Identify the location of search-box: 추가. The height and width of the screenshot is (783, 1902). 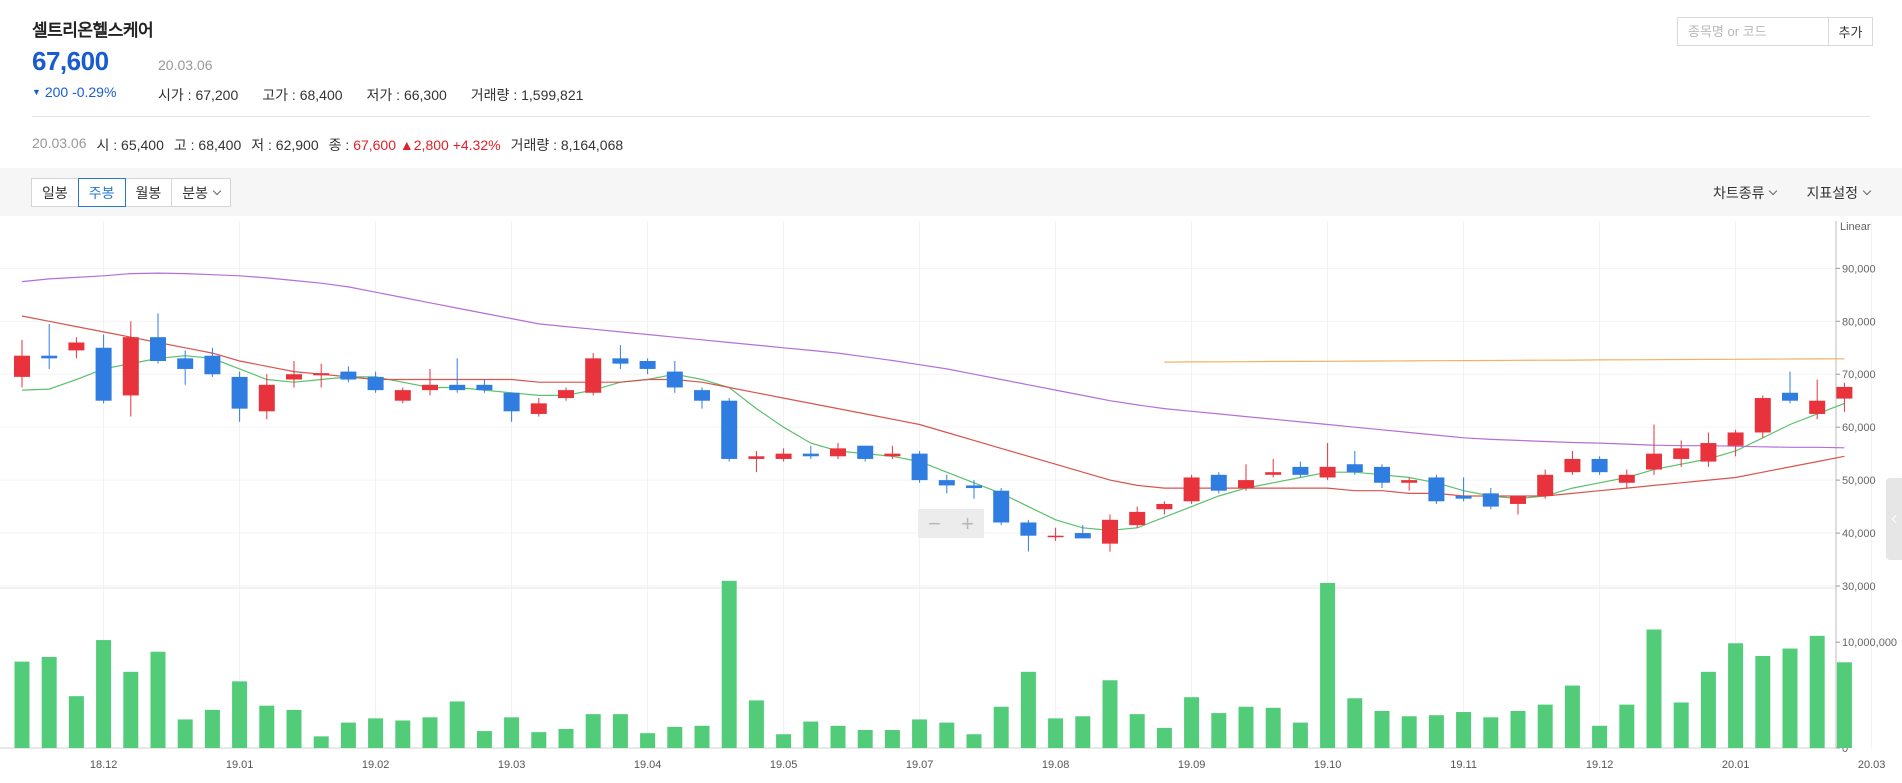
(1775, 31).